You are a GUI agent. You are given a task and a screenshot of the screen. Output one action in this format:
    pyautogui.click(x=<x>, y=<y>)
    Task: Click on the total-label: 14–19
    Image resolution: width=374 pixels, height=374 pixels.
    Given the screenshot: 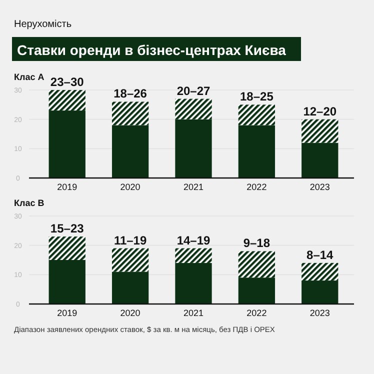 What is the action you would take?
    pyautogui.click(x=193, y=240)
    